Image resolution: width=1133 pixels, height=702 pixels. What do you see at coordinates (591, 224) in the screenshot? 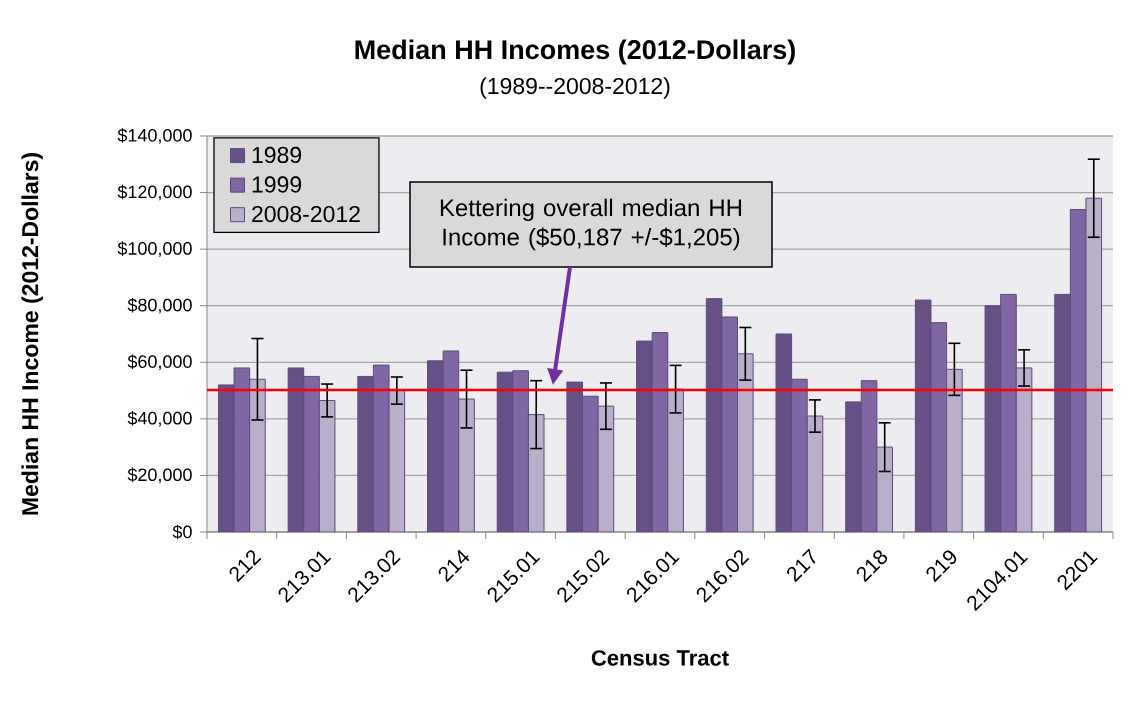
I see `annotation: Kettering overall median HH Income ($50,187 +/-$1,205)` at bounding box center [591, 224].